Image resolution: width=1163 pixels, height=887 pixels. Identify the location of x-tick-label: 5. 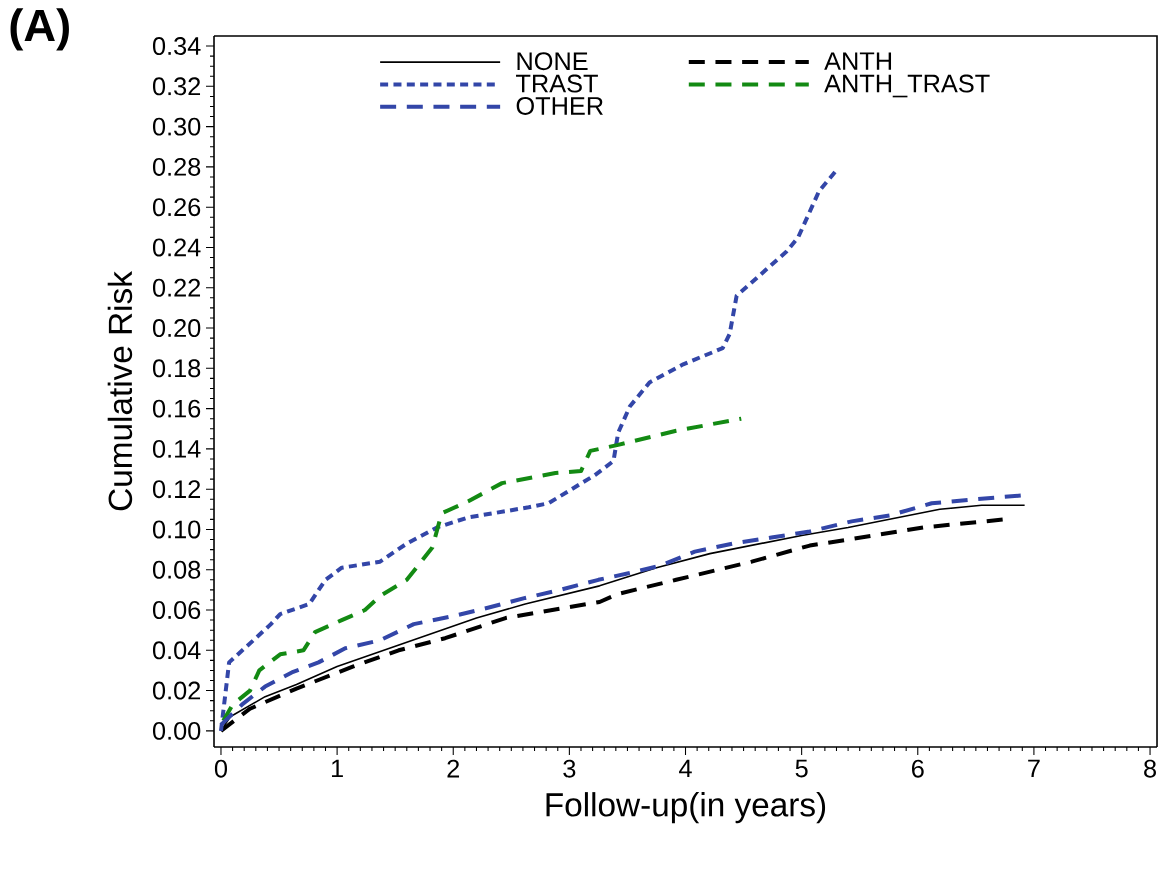
(801, 768).